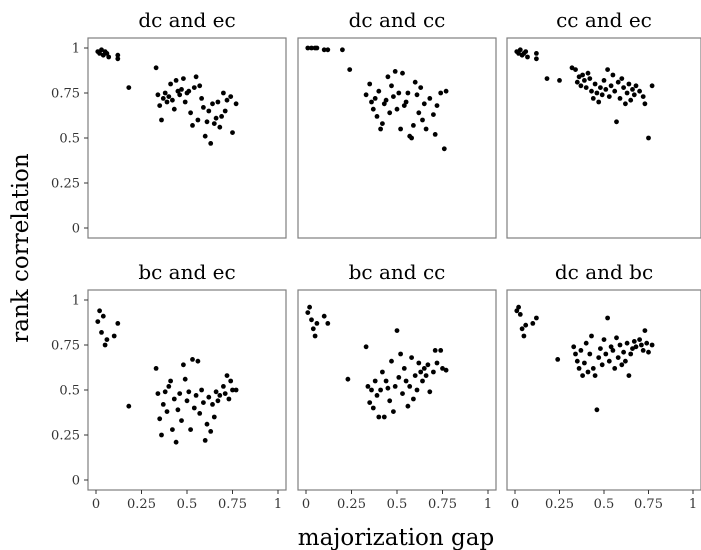  I want to click on panel-title: bc and cc, so click(397, 272).